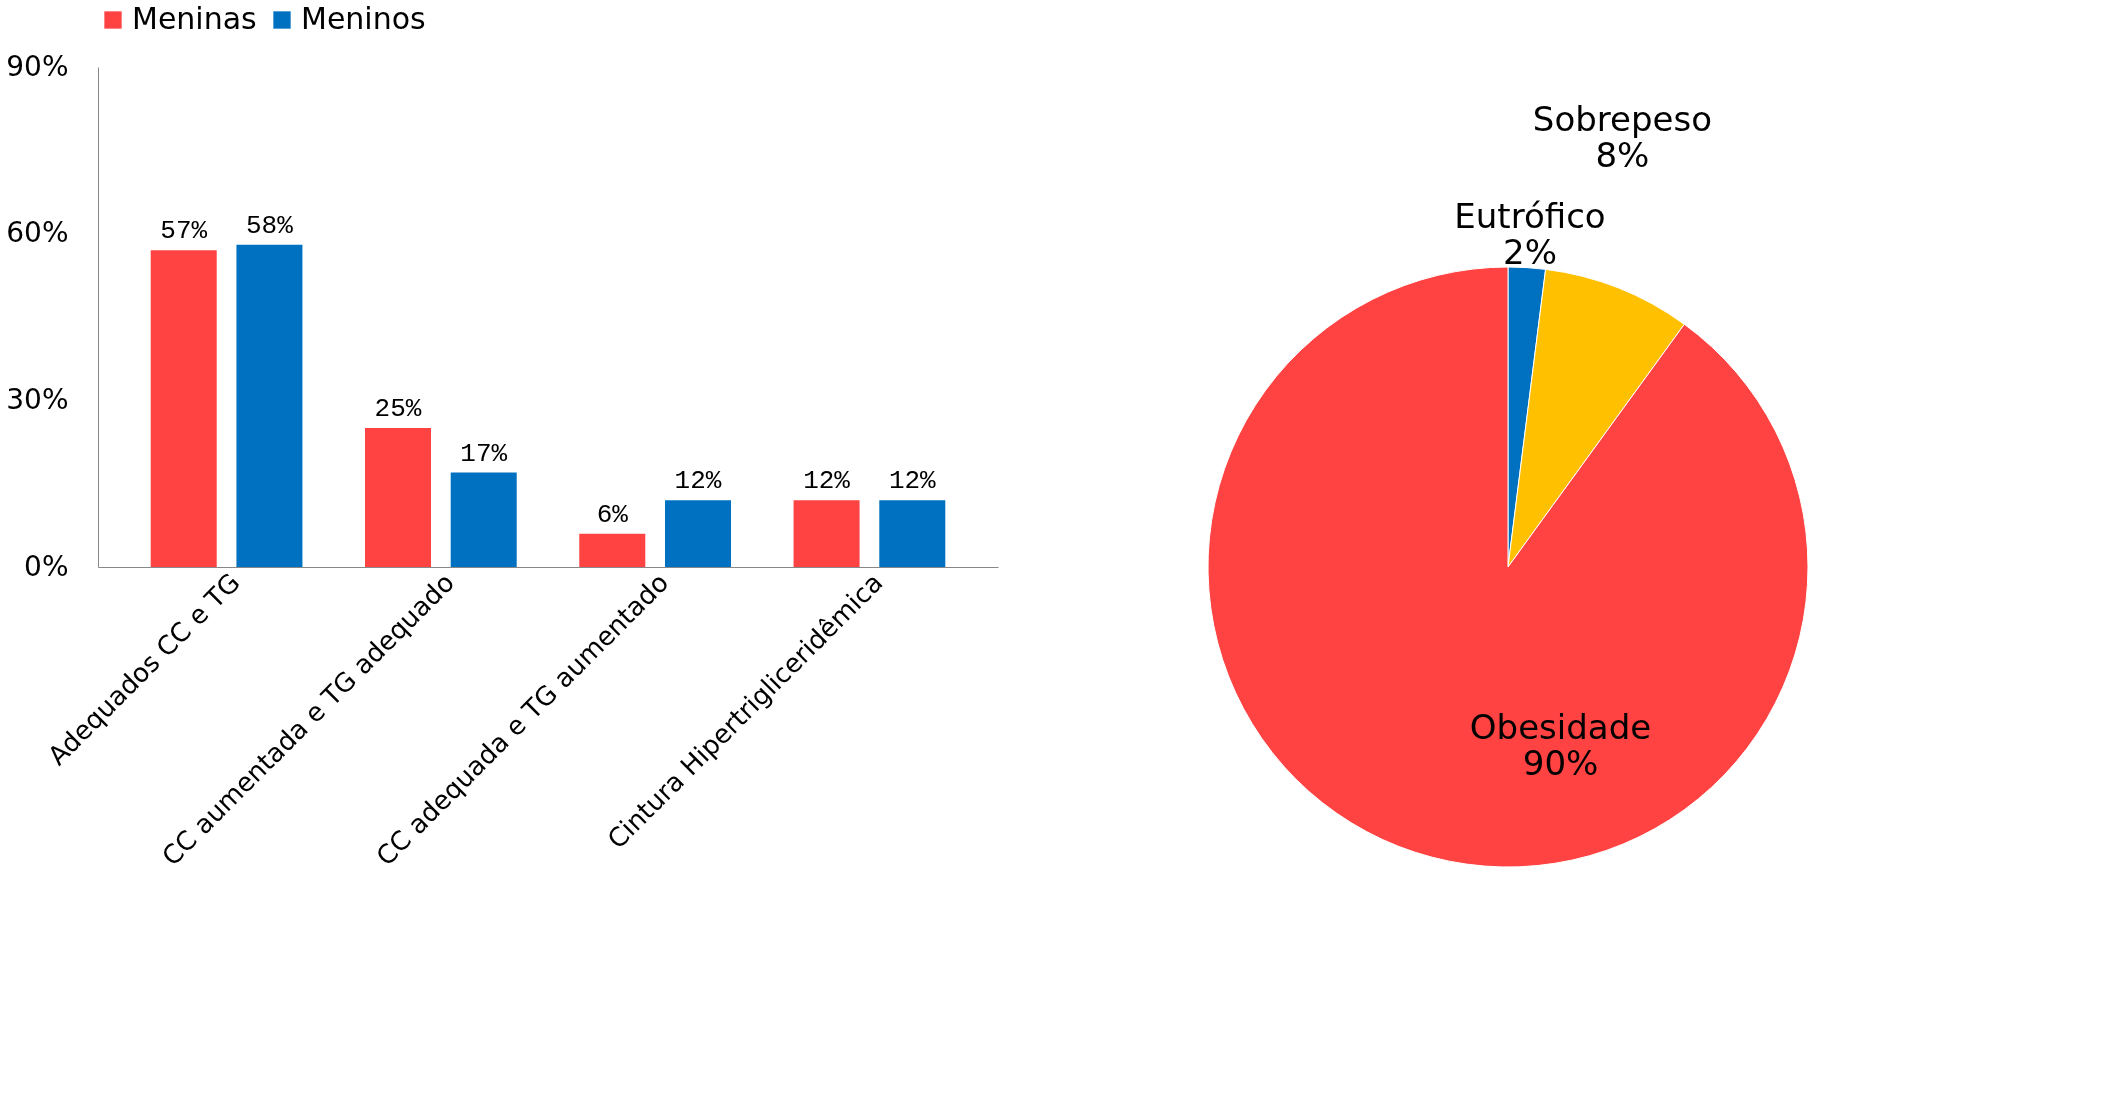  What do you see at coordinates (37, 233) in the screenshot?
I see `y-tick-label: 60%` at bounding box center [37, 233].